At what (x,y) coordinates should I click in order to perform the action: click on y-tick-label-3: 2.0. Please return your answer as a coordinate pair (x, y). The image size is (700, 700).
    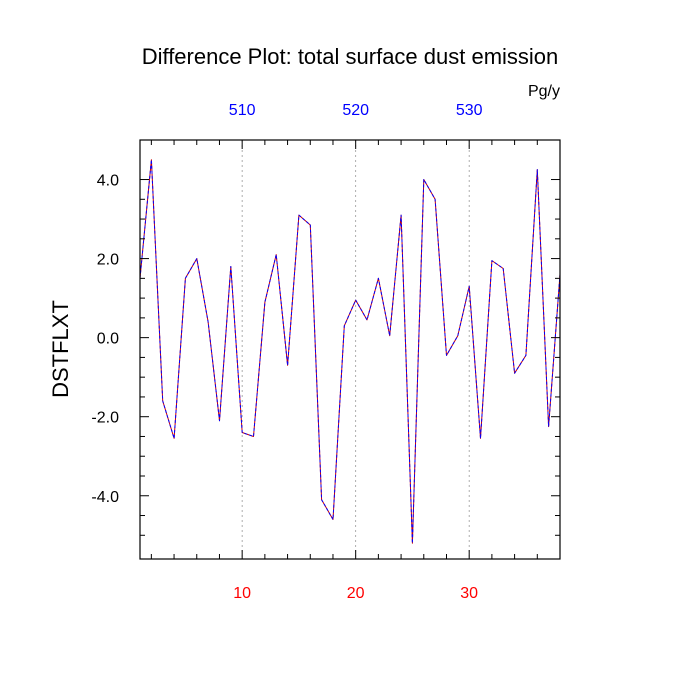
    Looking at the image, I should click on (108, 260).